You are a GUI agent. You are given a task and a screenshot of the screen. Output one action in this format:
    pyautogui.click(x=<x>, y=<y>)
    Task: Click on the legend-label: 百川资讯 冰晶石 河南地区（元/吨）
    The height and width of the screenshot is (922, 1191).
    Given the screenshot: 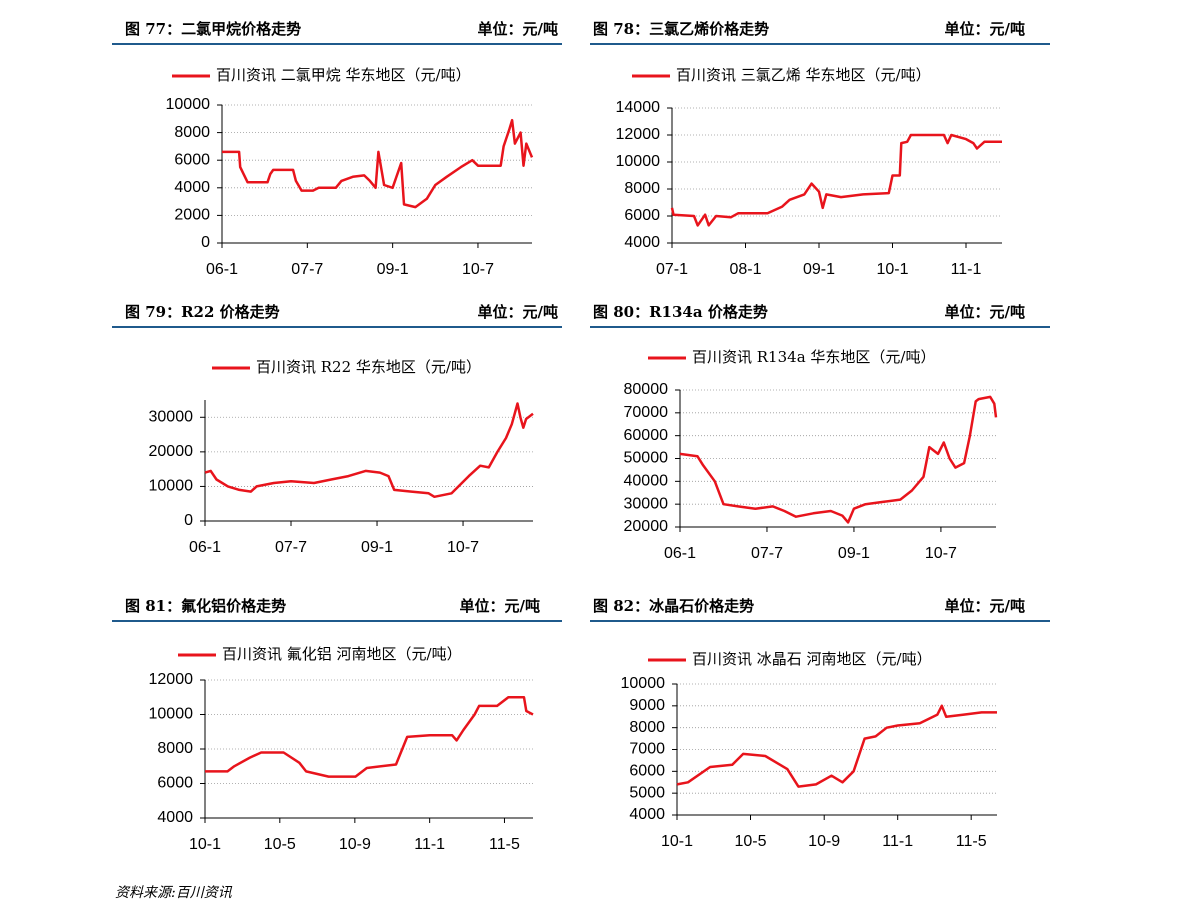 What is the action you would take?
    pyautogui.click(x=812, y=659)
    